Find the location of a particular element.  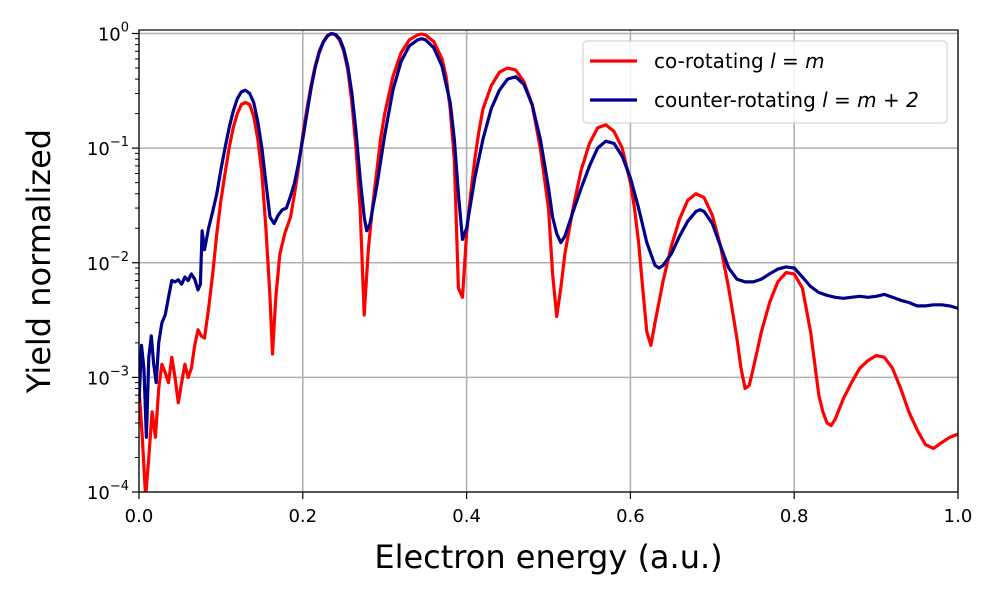

x-tick-label: 0.8 is located at coordinates (794, 516).